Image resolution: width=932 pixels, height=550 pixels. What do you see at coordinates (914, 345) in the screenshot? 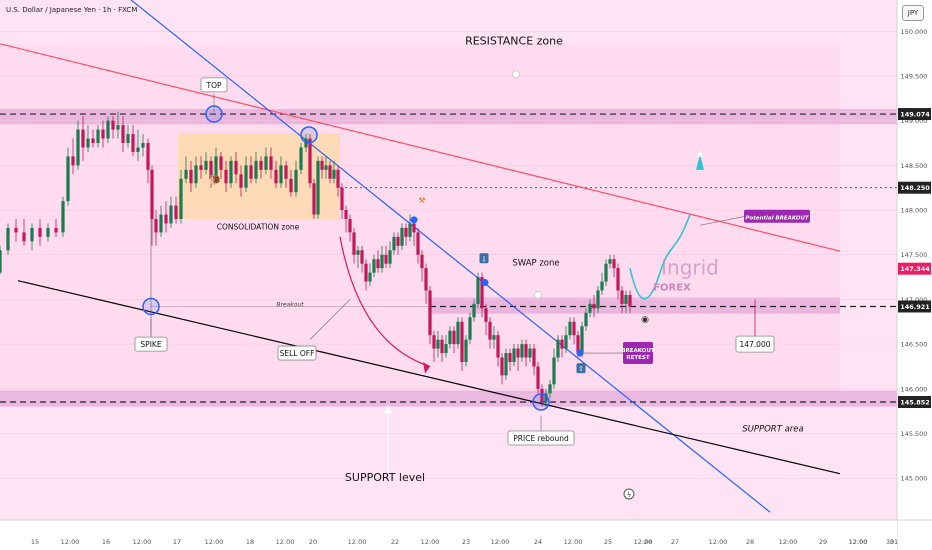
I see `y-tick-label: 146.500` at bounding box center [914, 345].